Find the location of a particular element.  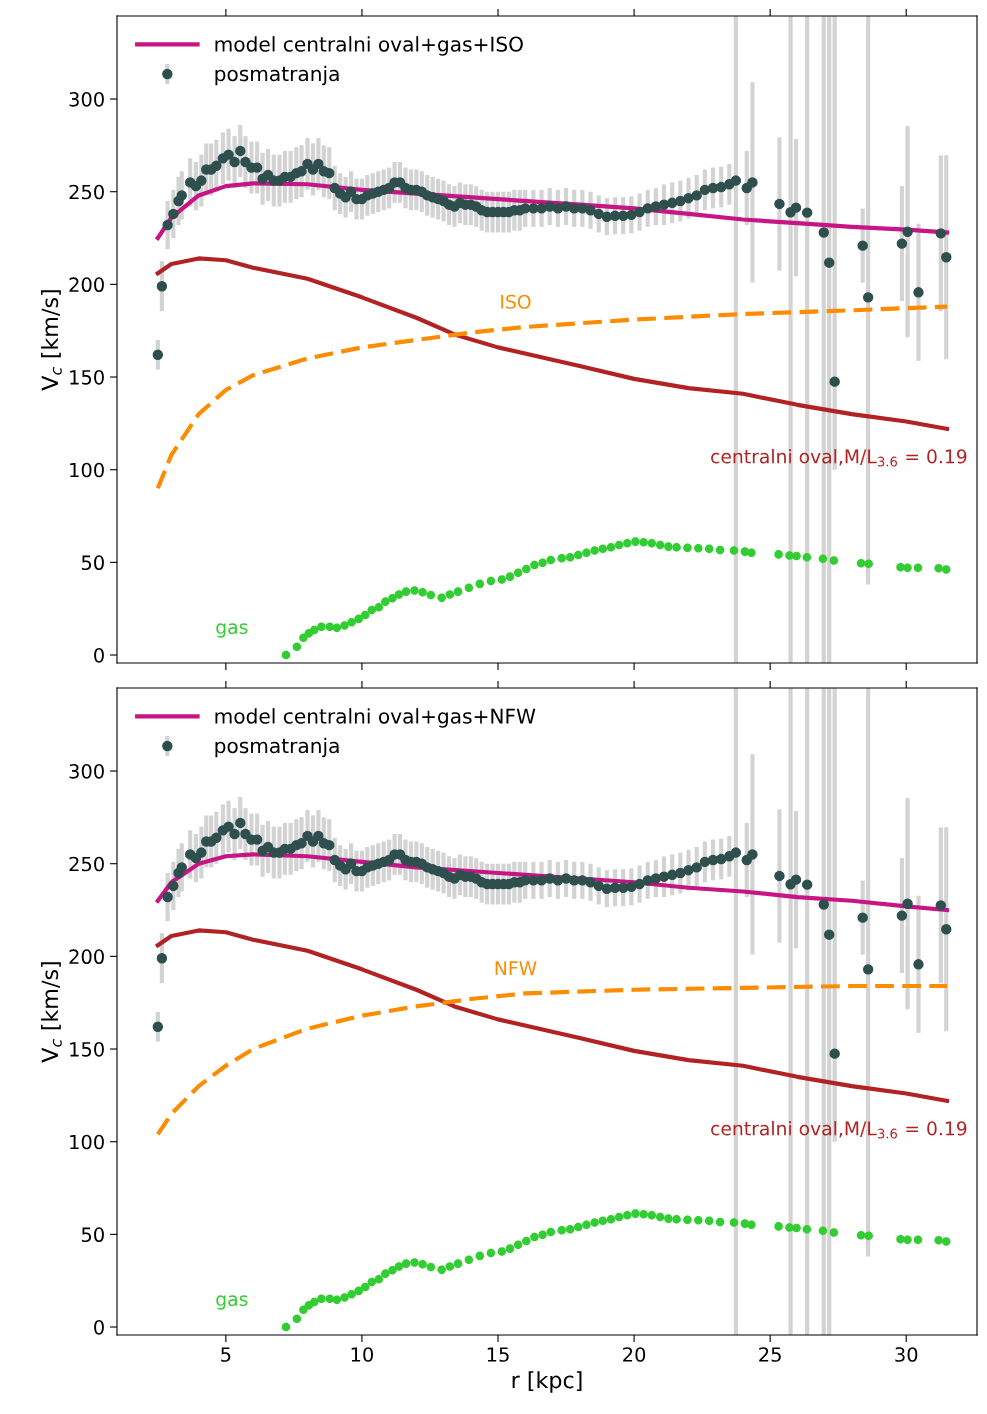

x-tick-label: 15 is located at coordinates (498, 1354).